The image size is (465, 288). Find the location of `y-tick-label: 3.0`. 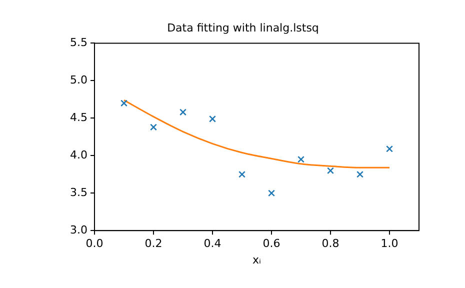

y-tick-label: 3.0 is located at coordinates (79, 229).